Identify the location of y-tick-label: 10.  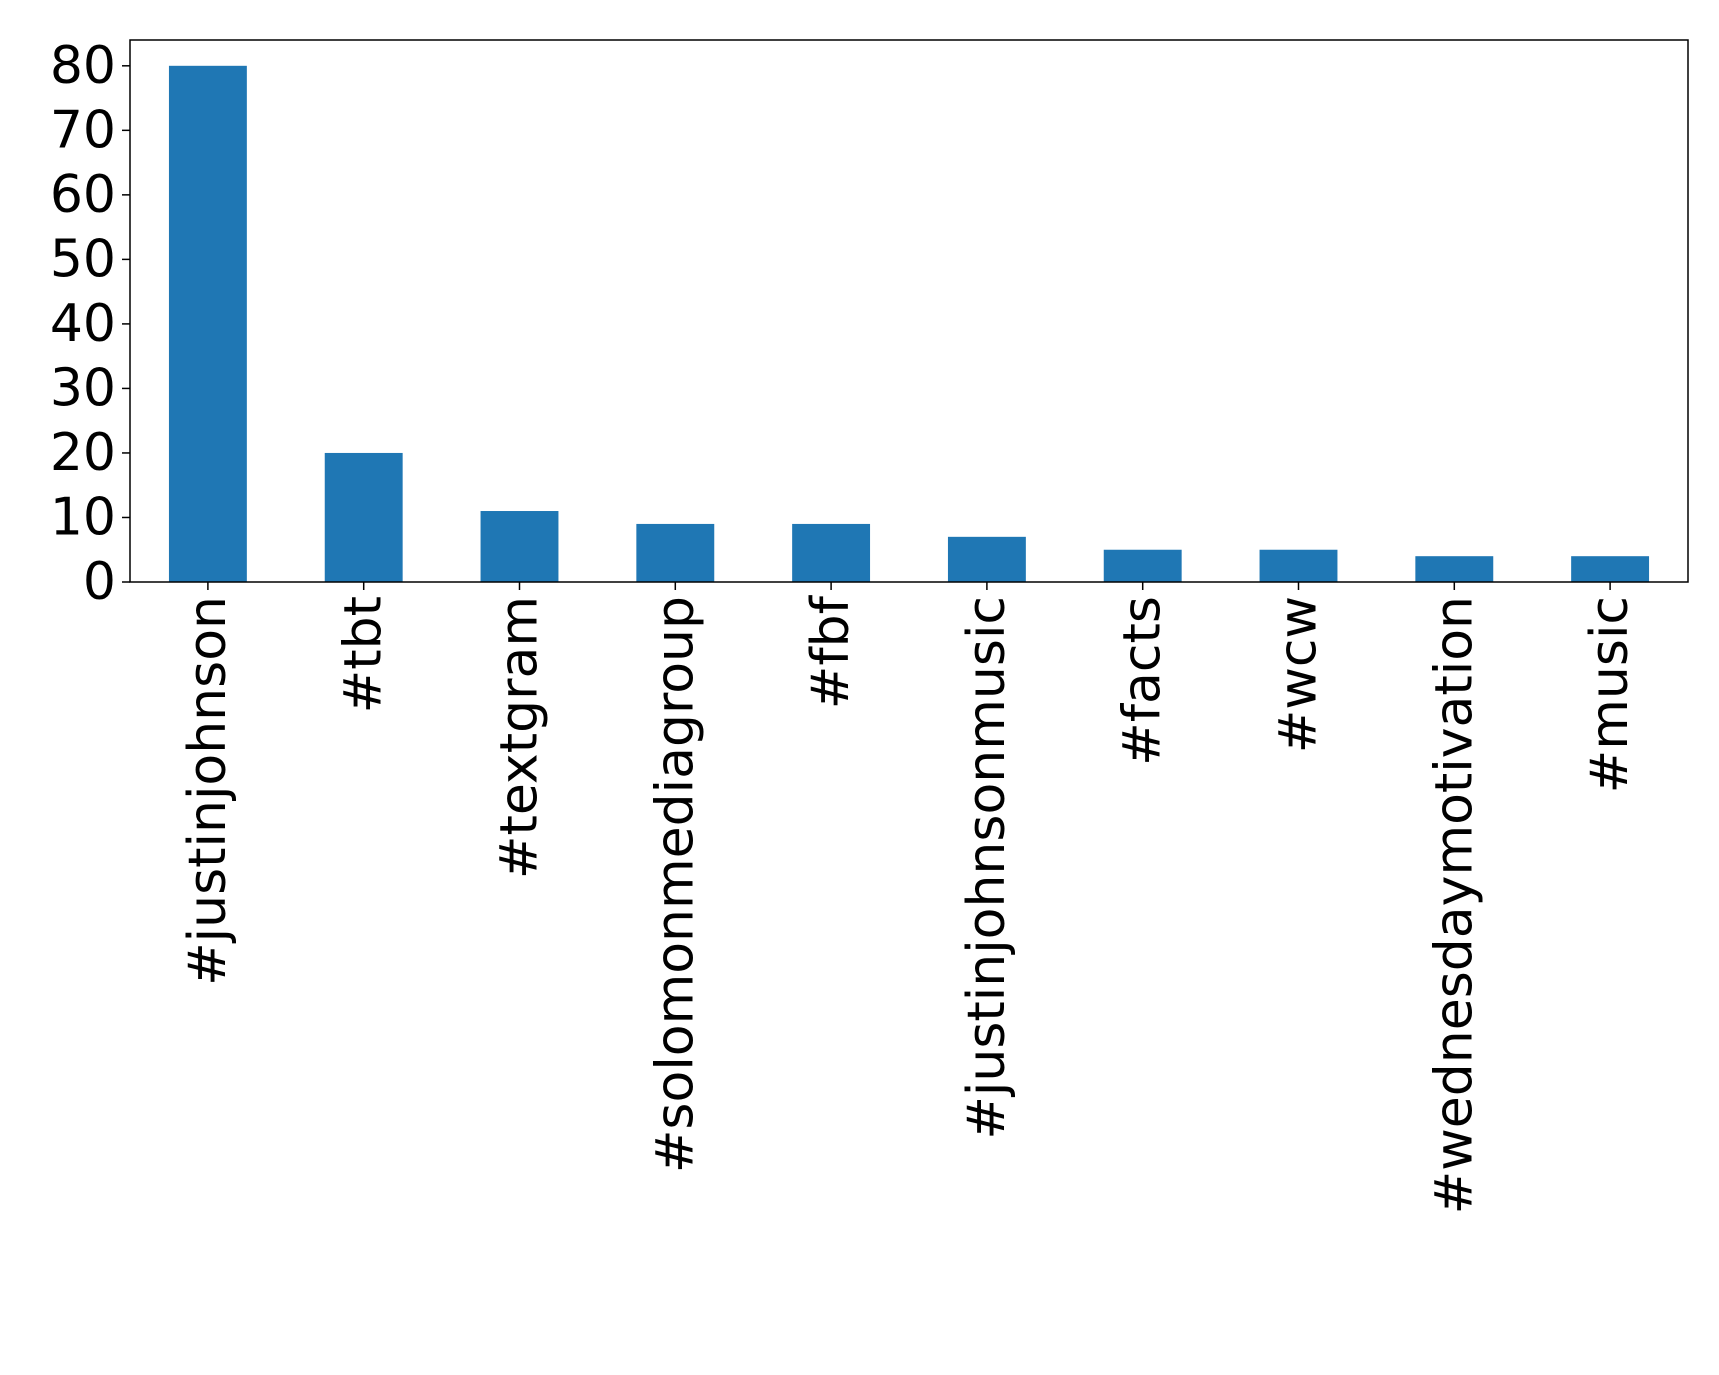
(83, 517).